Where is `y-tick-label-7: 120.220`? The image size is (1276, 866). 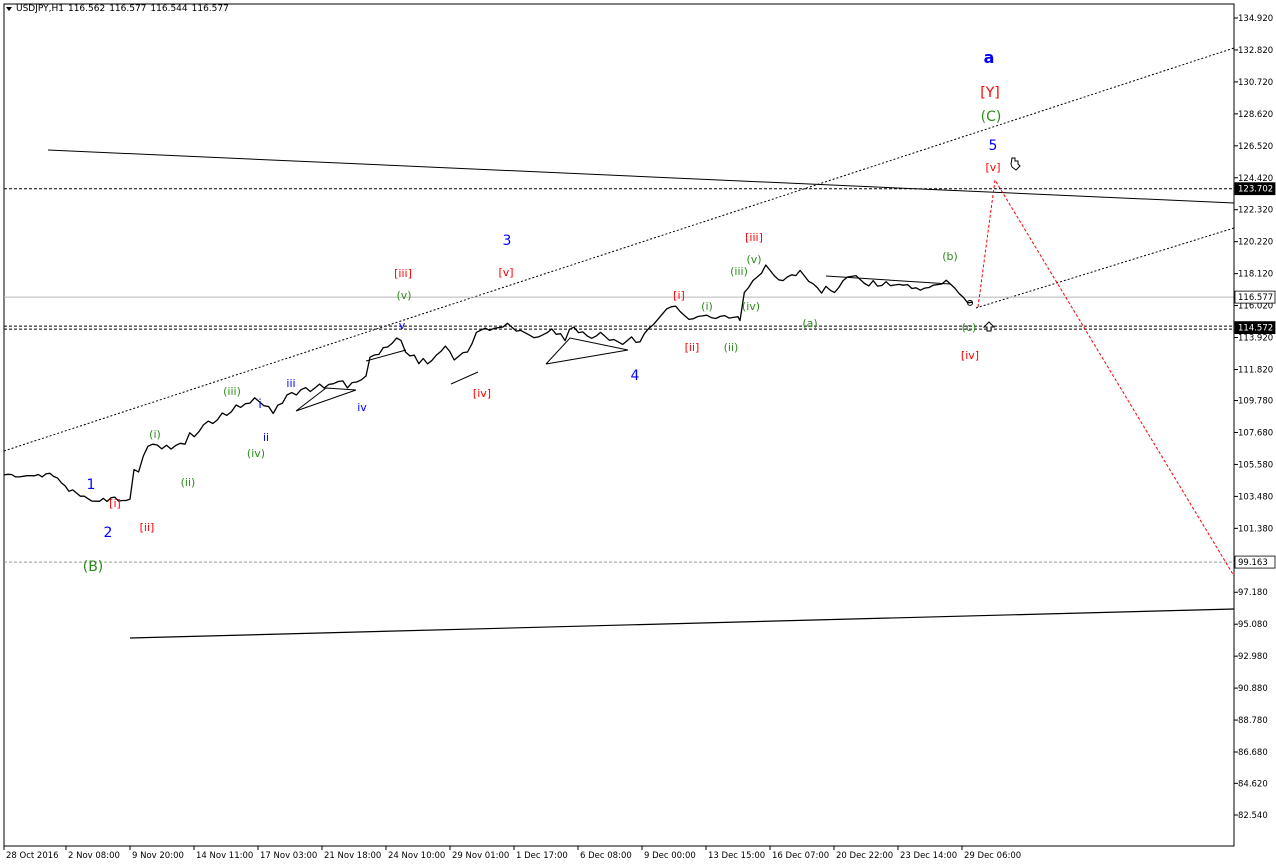 y-tick-label-7: 120.220 is located at coordinates (1255, 243).